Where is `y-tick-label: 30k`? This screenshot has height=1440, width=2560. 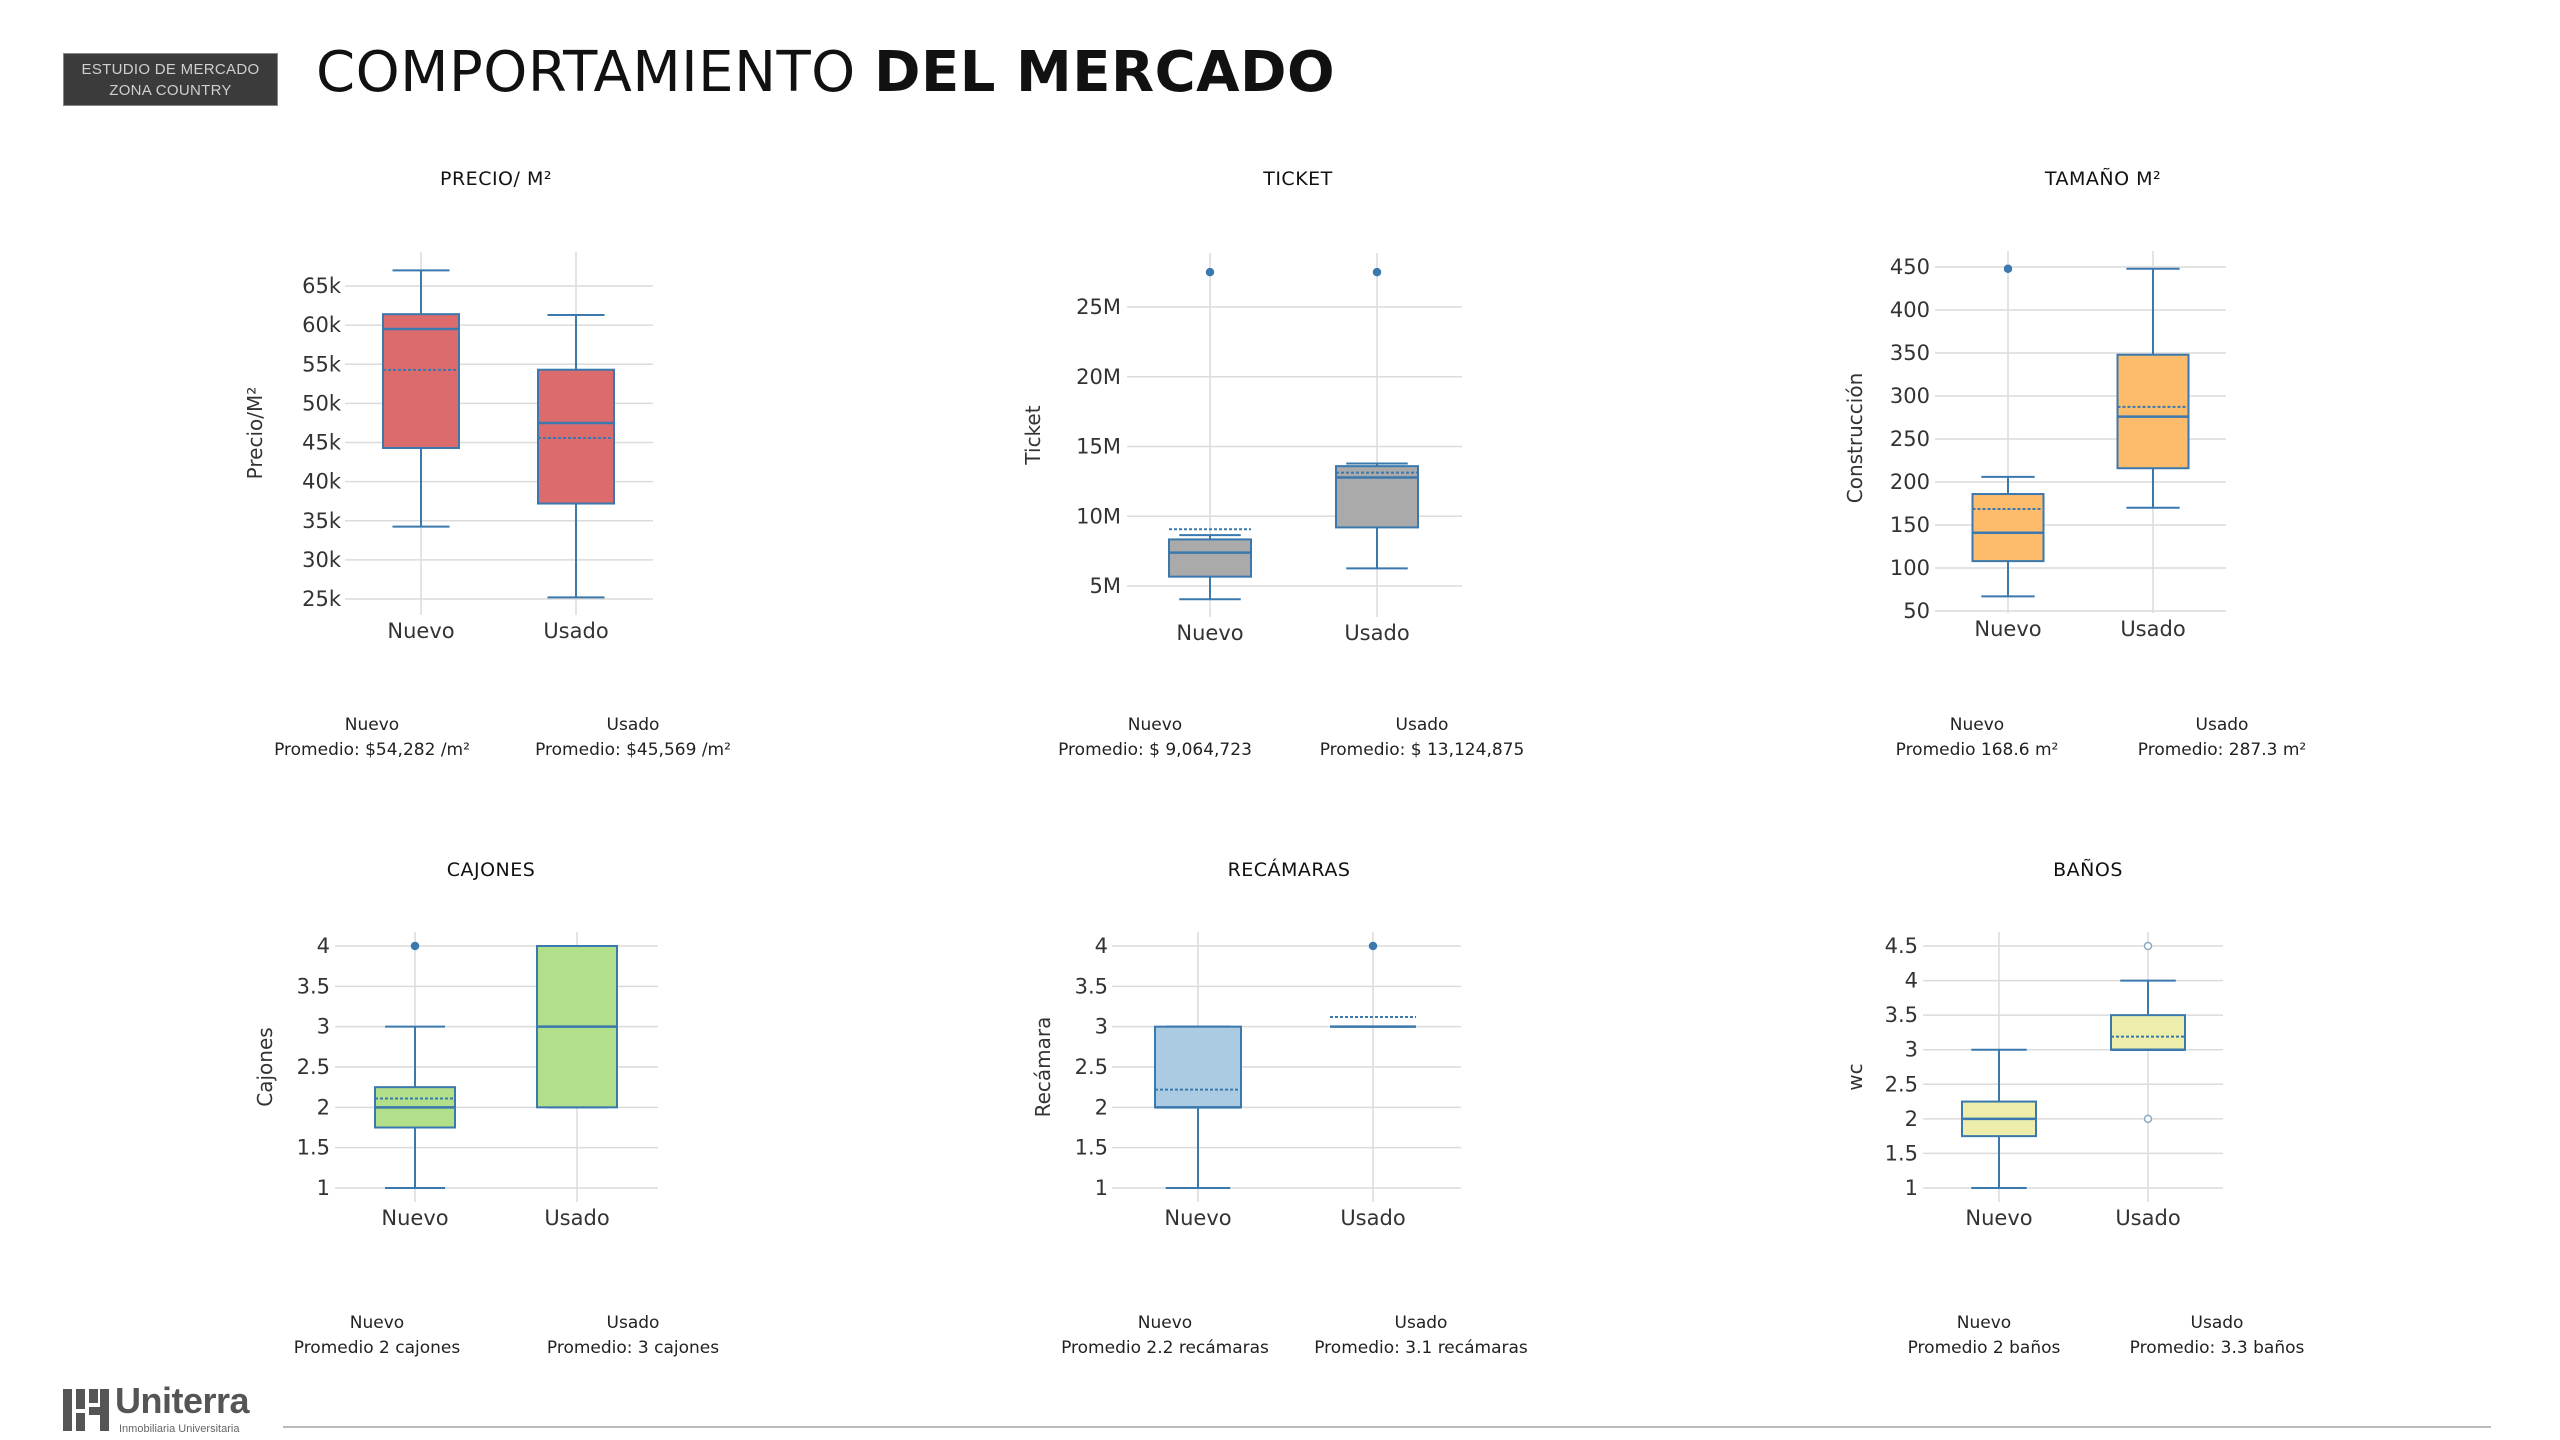
y-tick-label: 30k is located at coordinates (322, 560).